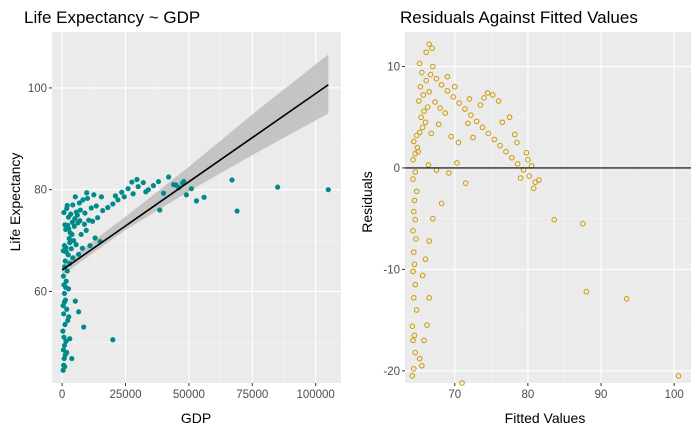 Image resolution: width=700 pixels, height=432 pixels. Describe the element at coordinates (519, 17) in the screenshot. I see `right-chart-title: Residuals Against Fitted Values` at that location.